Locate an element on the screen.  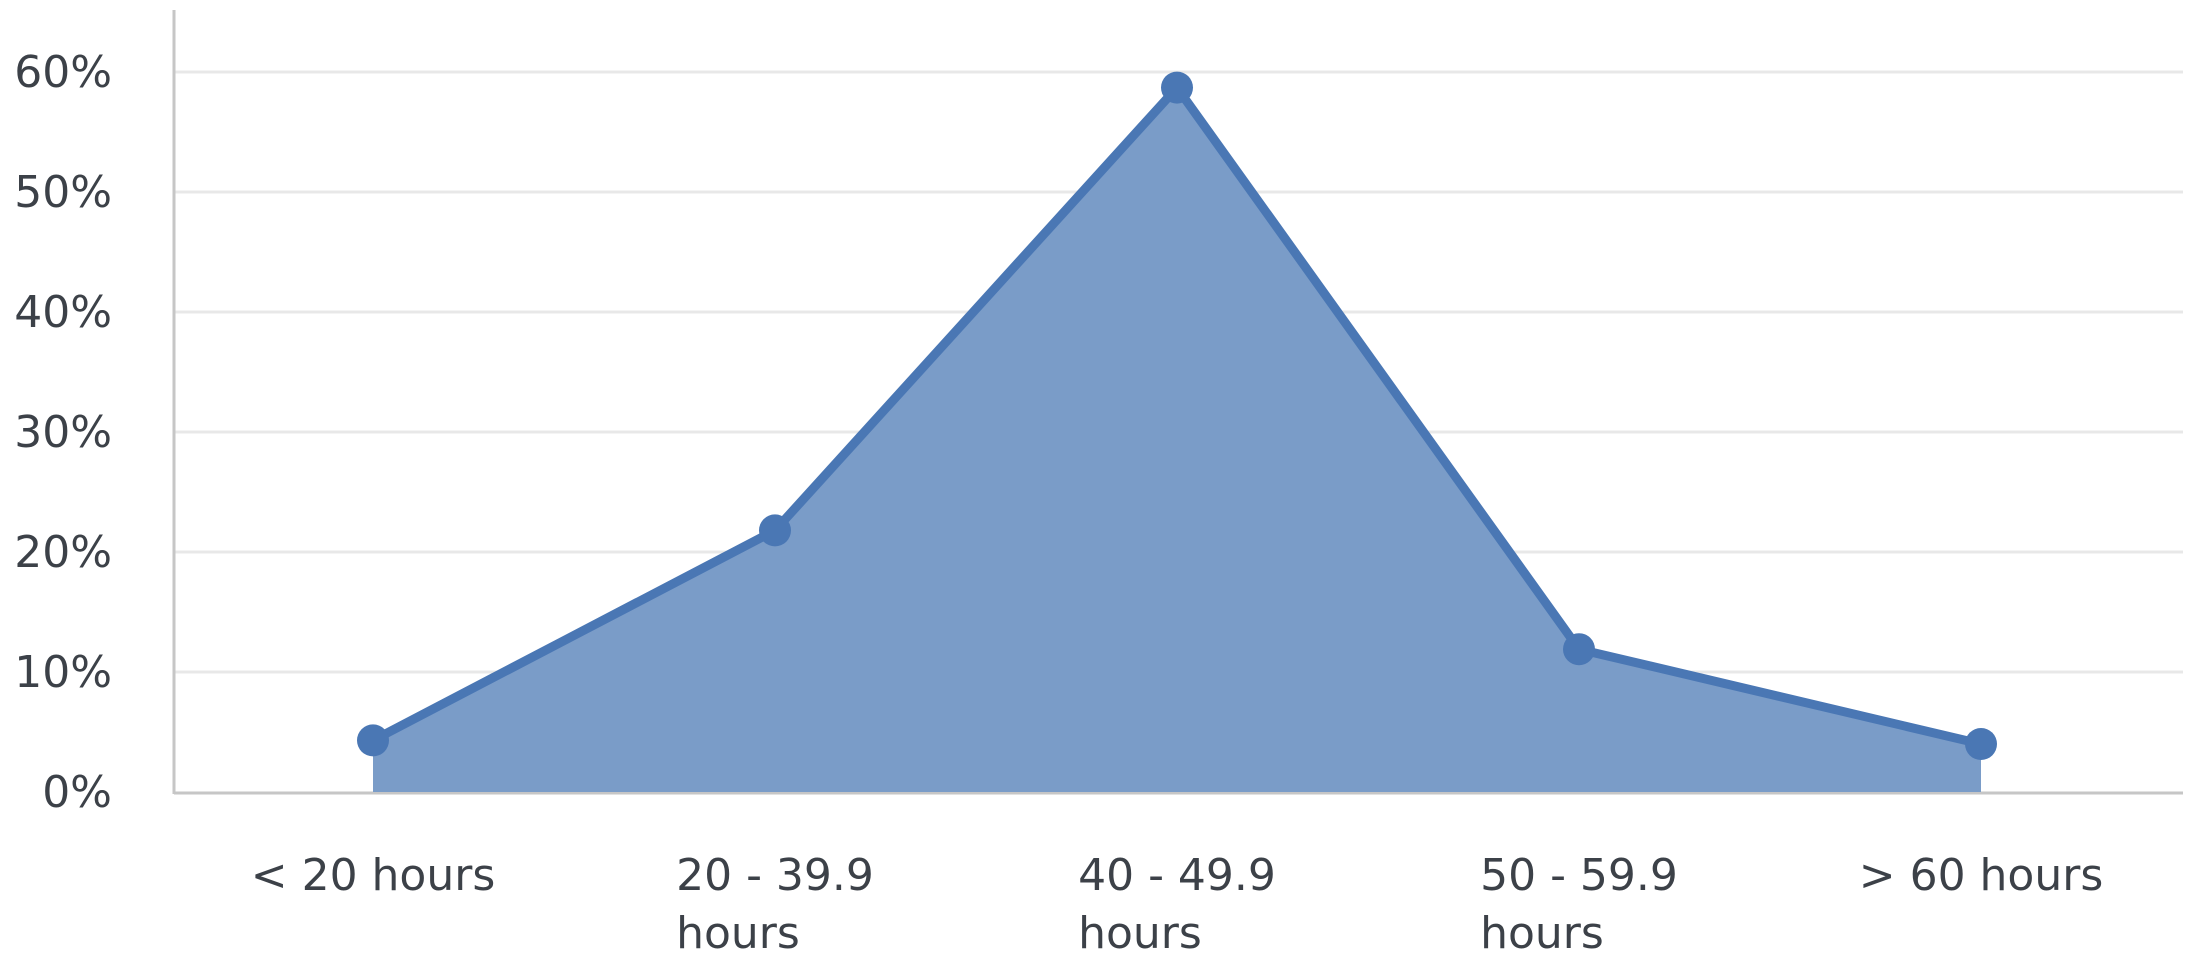
y-tick-label: 60% is located at coordinates (63, 72).